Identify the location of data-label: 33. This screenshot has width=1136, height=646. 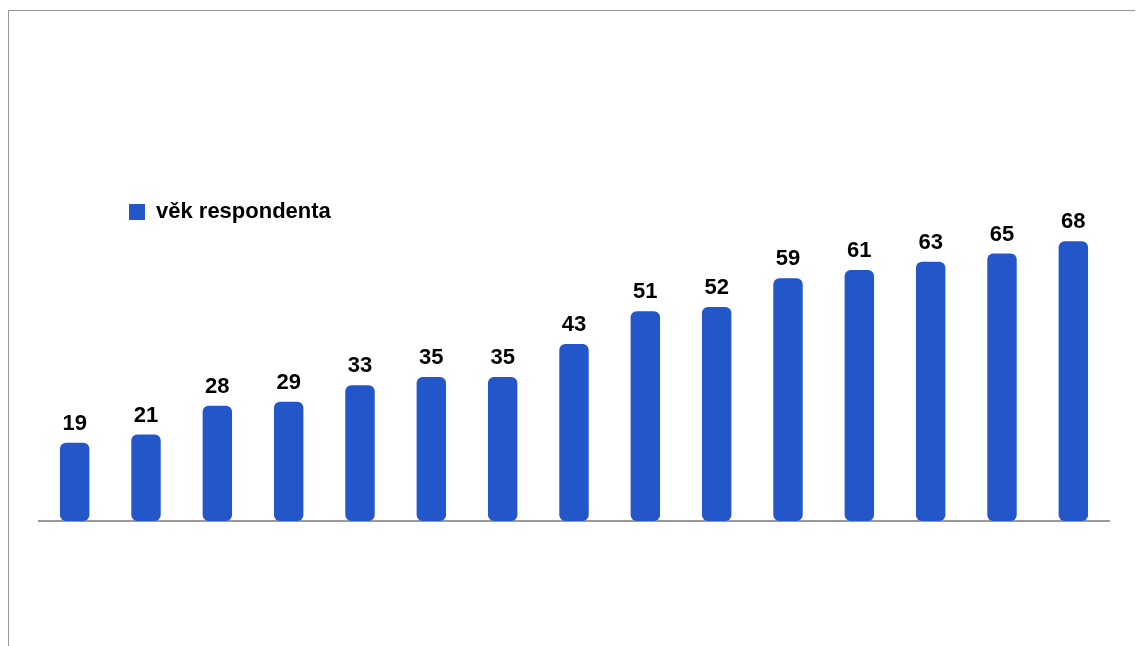
(360, 365).